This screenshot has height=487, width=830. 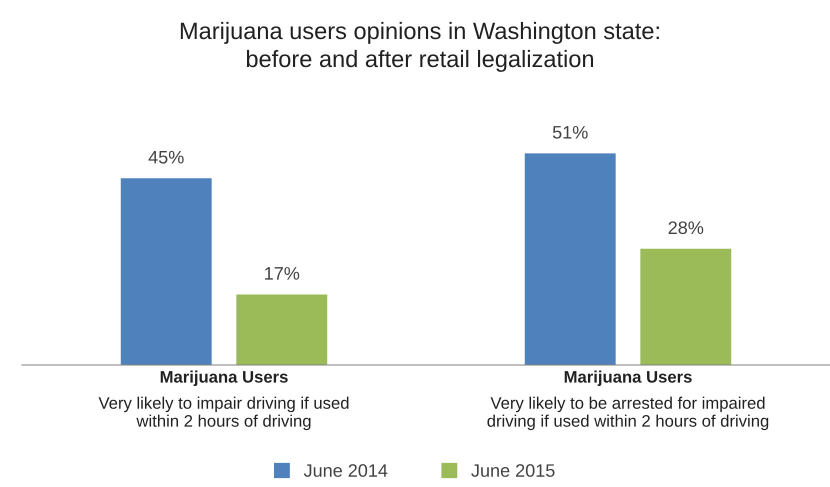 What do you see at coordinates (513, 470) in the screenshot?
I see `legend-label: June 2015` at bounding box center [513, 470].